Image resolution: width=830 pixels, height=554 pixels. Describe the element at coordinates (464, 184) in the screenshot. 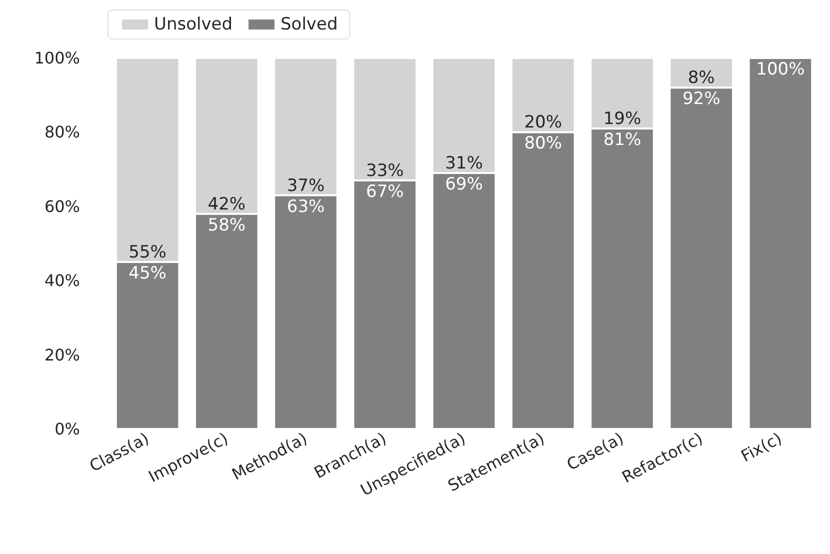

I see `data-label: 69%` at that location.